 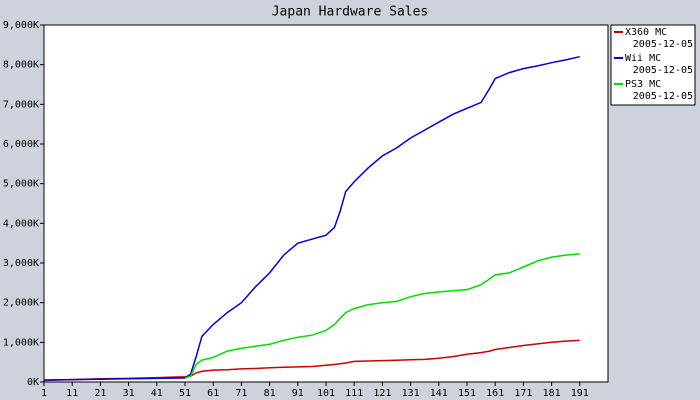 I want to click on legend-label: X360 MC, so click(x=646, y=32).